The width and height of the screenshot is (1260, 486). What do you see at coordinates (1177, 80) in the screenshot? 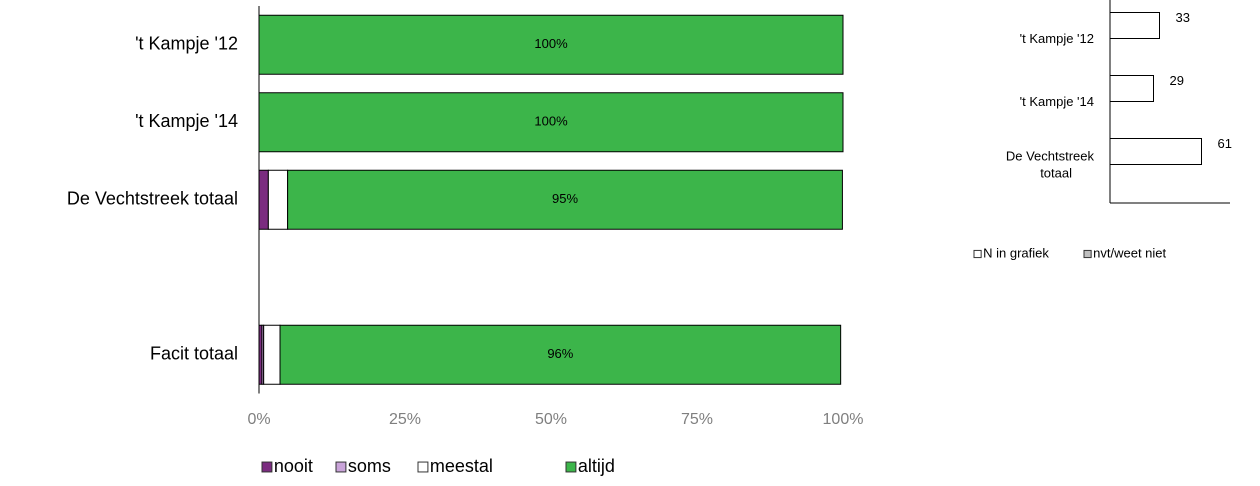
I see `value-label: 29` at bounding box center [1177, 80].